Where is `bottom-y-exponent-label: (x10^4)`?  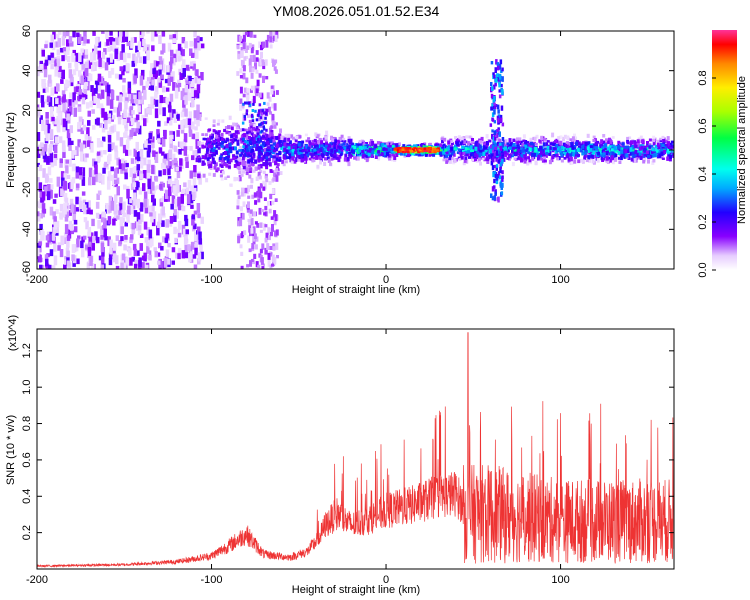
bottom-y-exponent-label: (x10^4) is located at coordinates (13, 333).